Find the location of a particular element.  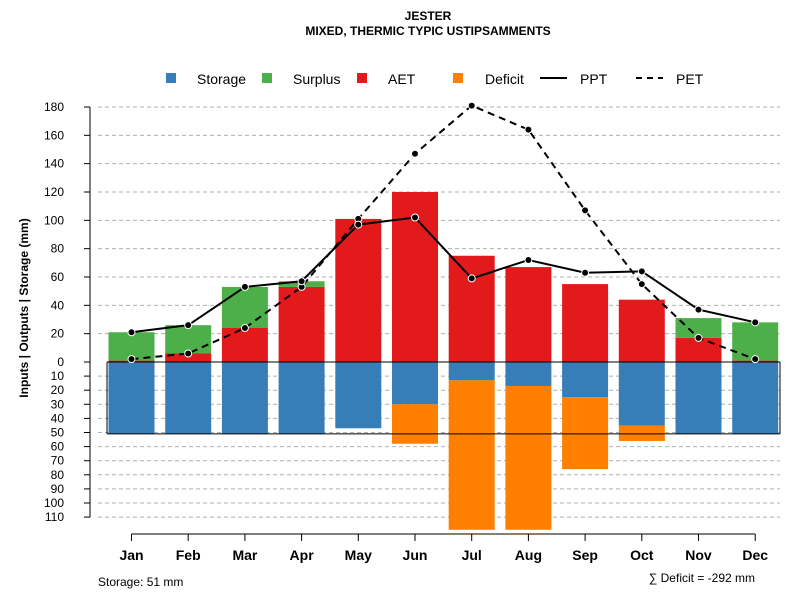

x-tick-label: Jan is located at coordinates (131, 555).